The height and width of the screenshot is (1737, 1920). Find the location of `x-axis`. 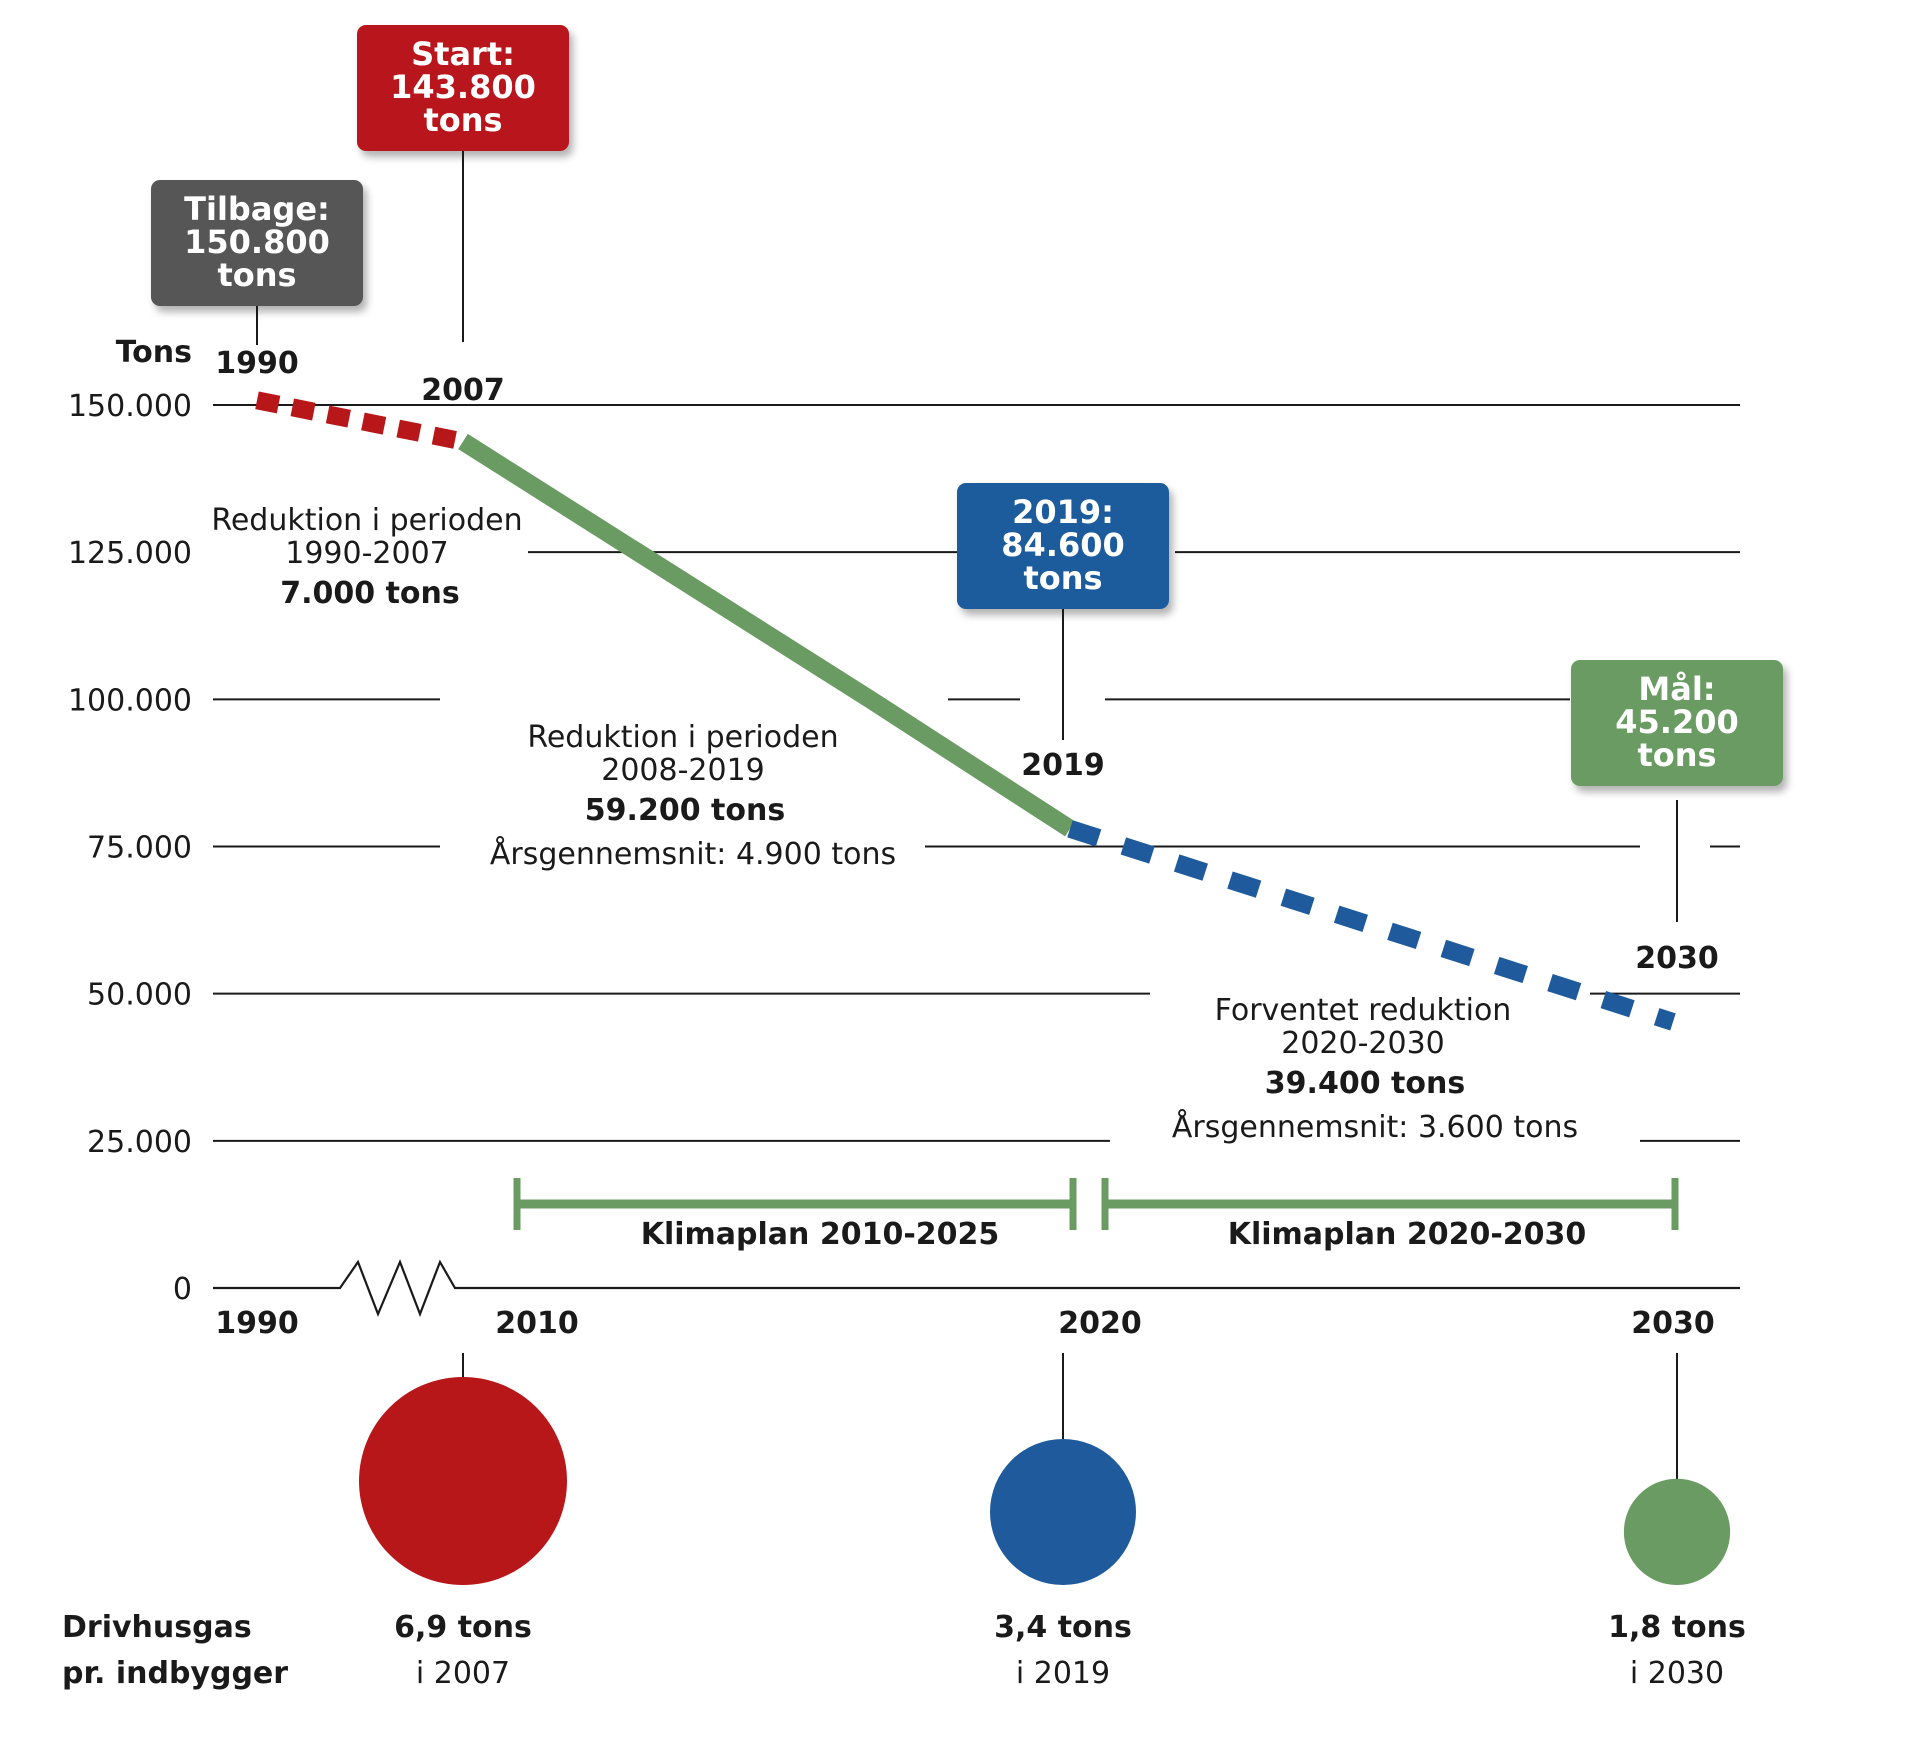

x-axis is located at coordinates (976, 1288).